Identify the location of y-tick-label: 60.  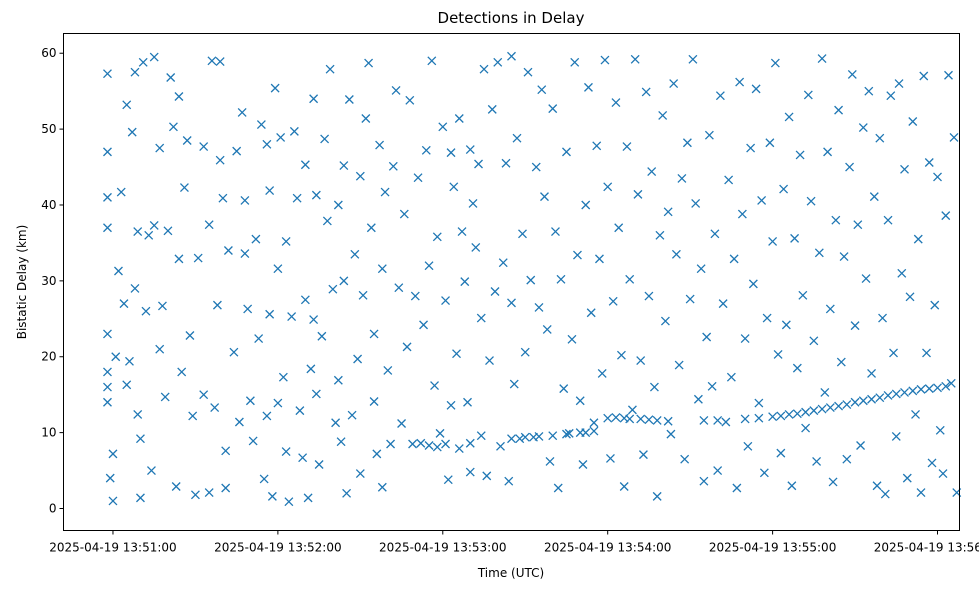
(48, 53).